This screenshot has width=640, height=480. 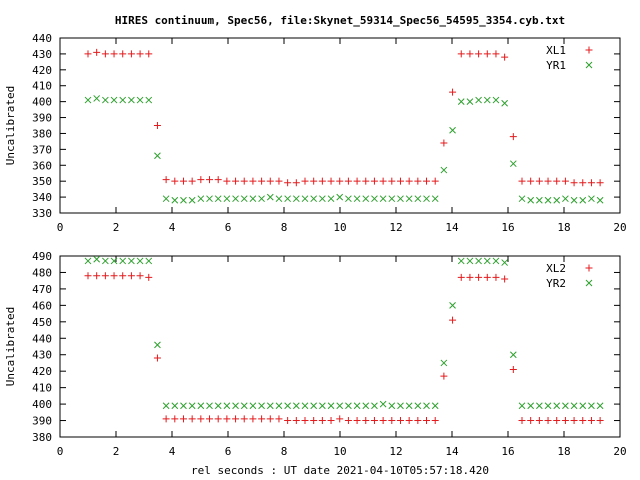 What do you see at coordinates (42, 213) in the screenshot?
I see `y-tick-label: 330` at bounding box center [42, 213].